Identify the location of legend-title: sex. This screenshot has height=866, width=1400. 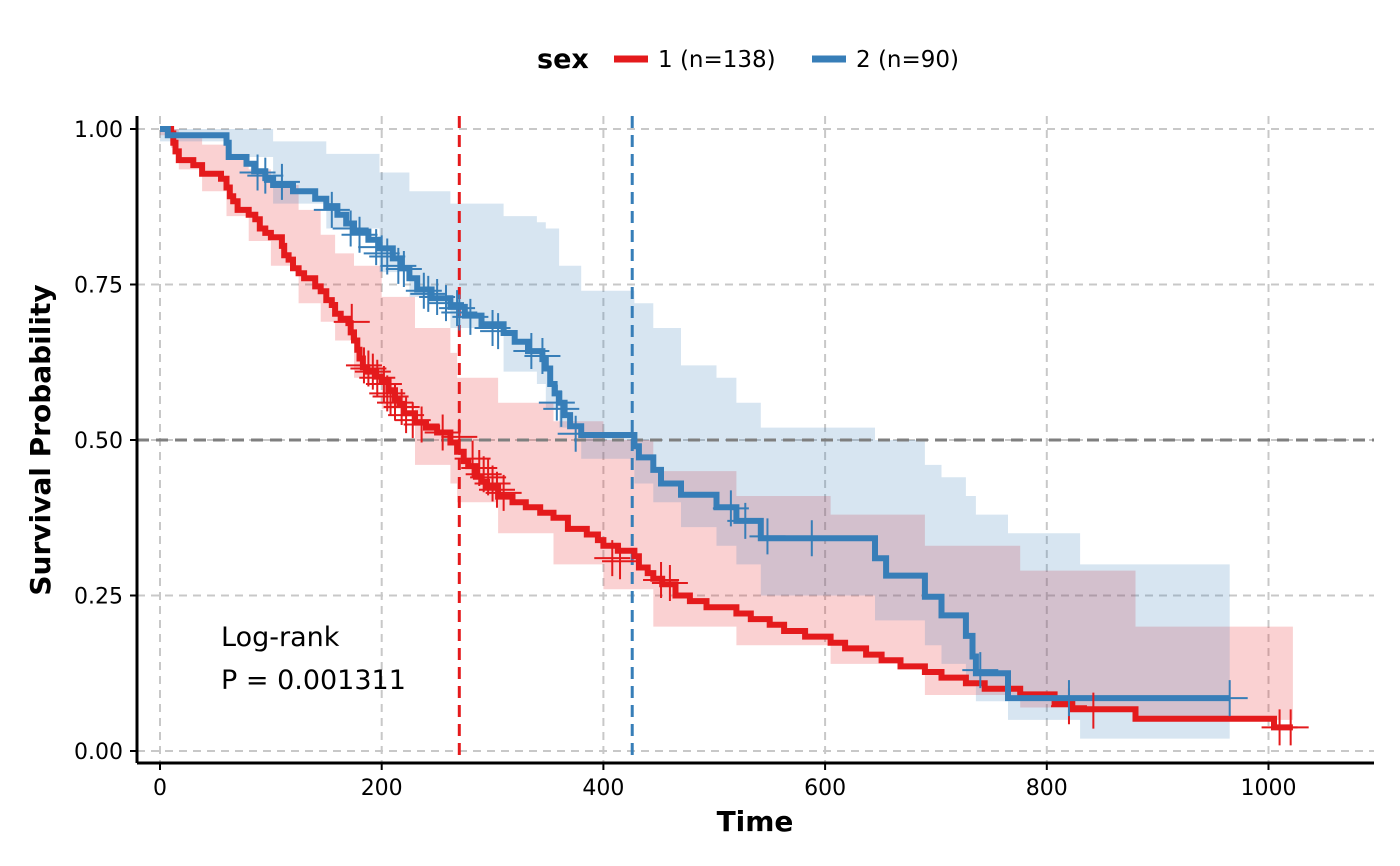
(563, 59).